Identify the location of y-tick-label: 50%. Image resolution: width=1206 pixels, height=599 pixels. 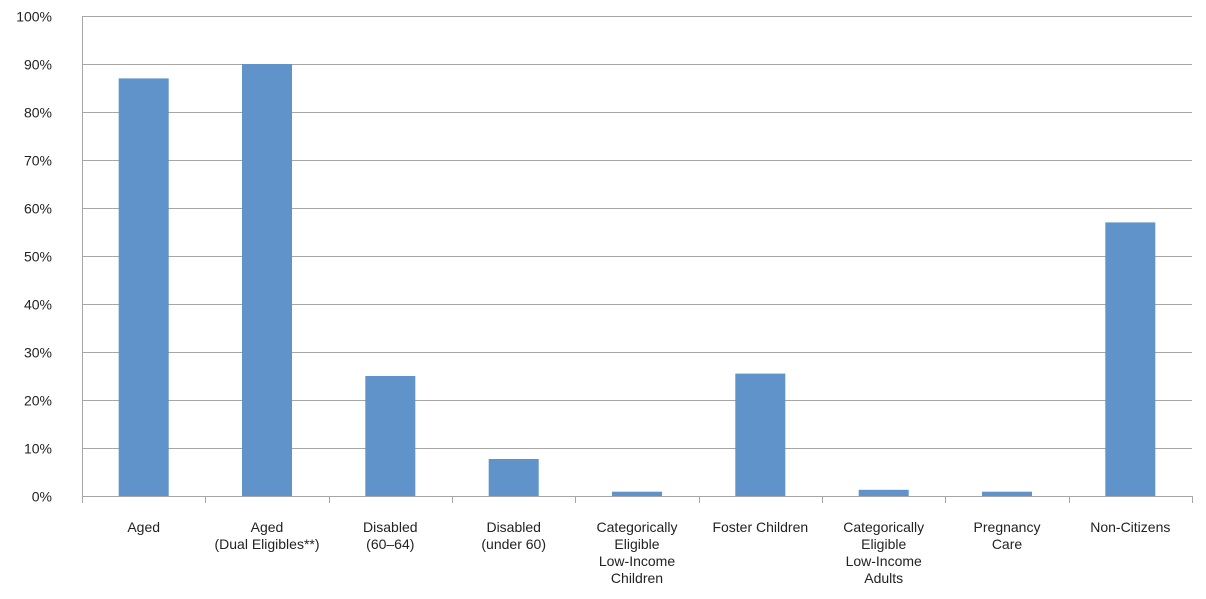
(38, 257).